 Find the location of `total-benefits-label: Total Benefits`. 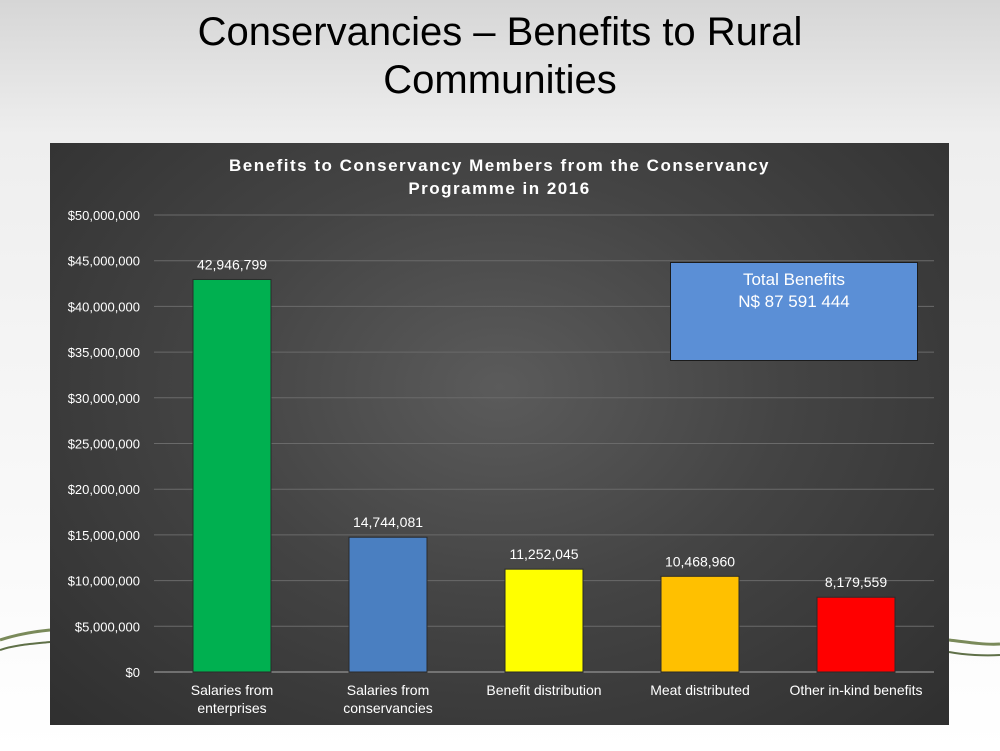

total-benefits-label: Total Benefits is located at coordinates (794, 279).